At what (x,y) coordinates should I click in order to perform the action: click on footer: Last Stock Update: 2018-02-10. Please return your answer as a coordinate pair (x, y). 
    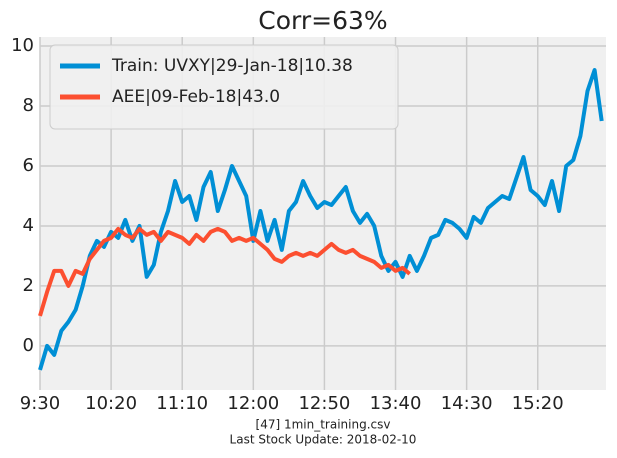
    Looking at the image, I should click on (323, 440).